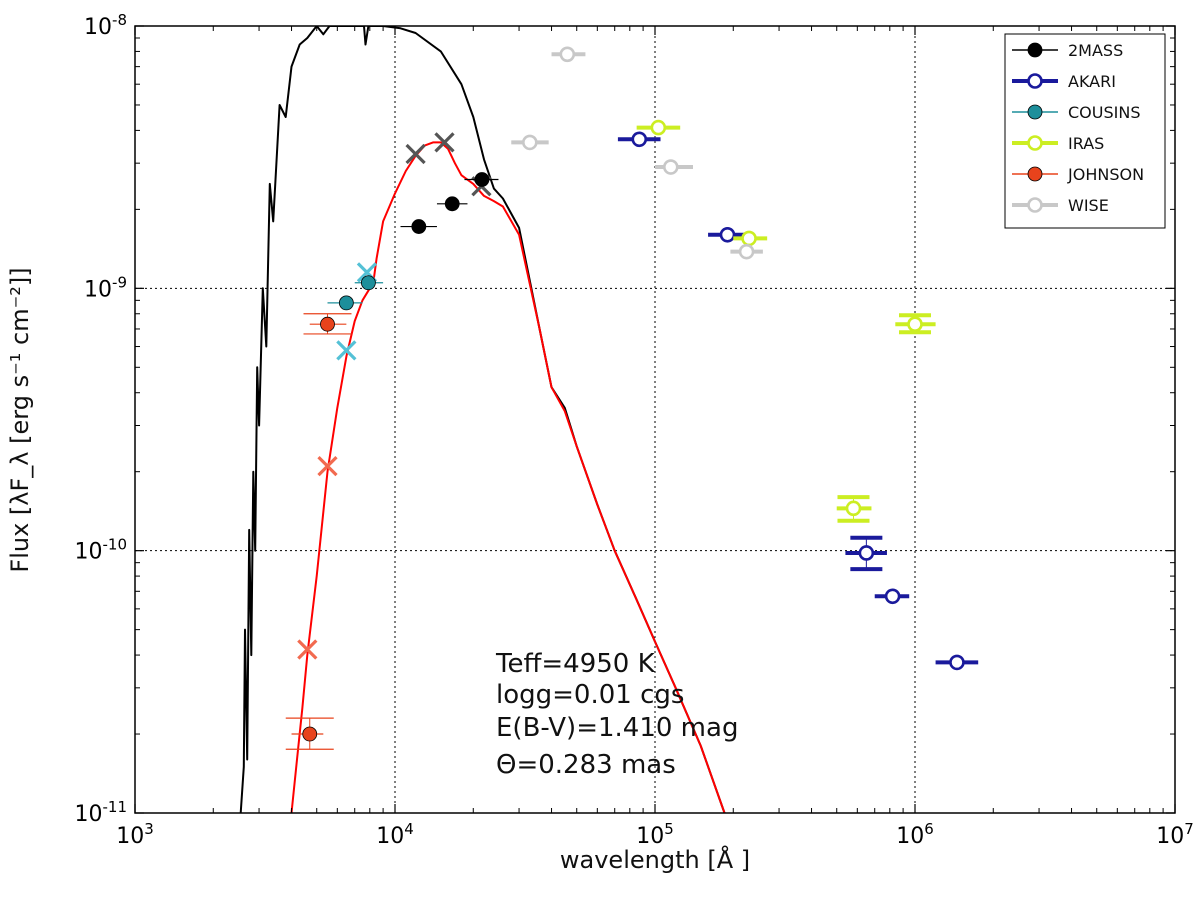  I want to click on x-tick-label: 10⁶, so click(915, 834).